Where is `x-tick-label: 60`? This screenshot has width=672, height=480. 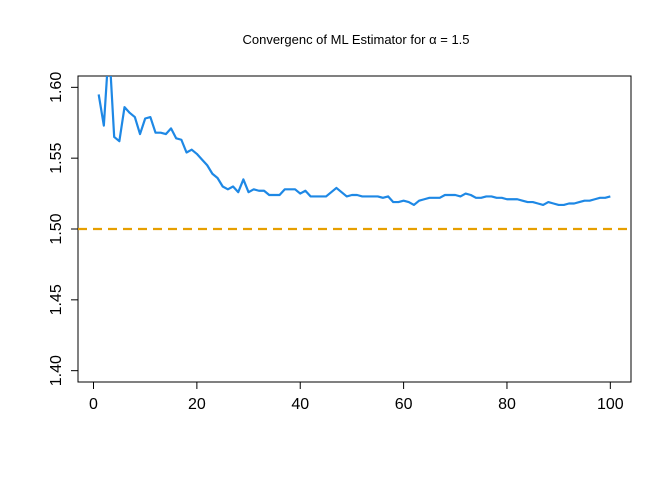
x-tick-label: 60 is located at coordinates (404, 404).